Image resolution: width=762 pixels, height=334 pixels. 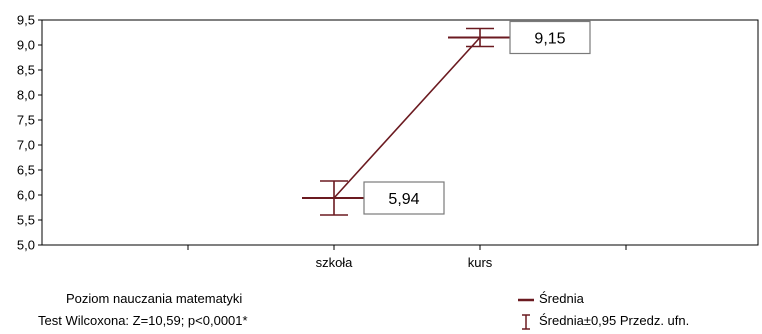 I want to click on line-swatch-icon, so click(x=526, y=300).